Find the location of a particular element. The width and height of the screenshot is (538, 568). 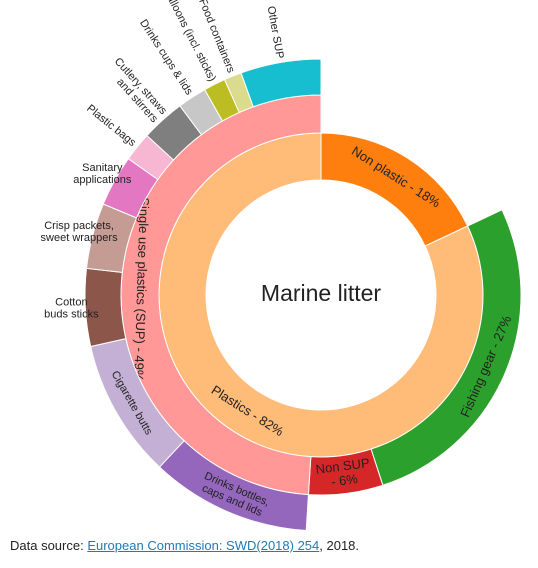

label-line: Crisp packets, is located at coordinates (79, 226).